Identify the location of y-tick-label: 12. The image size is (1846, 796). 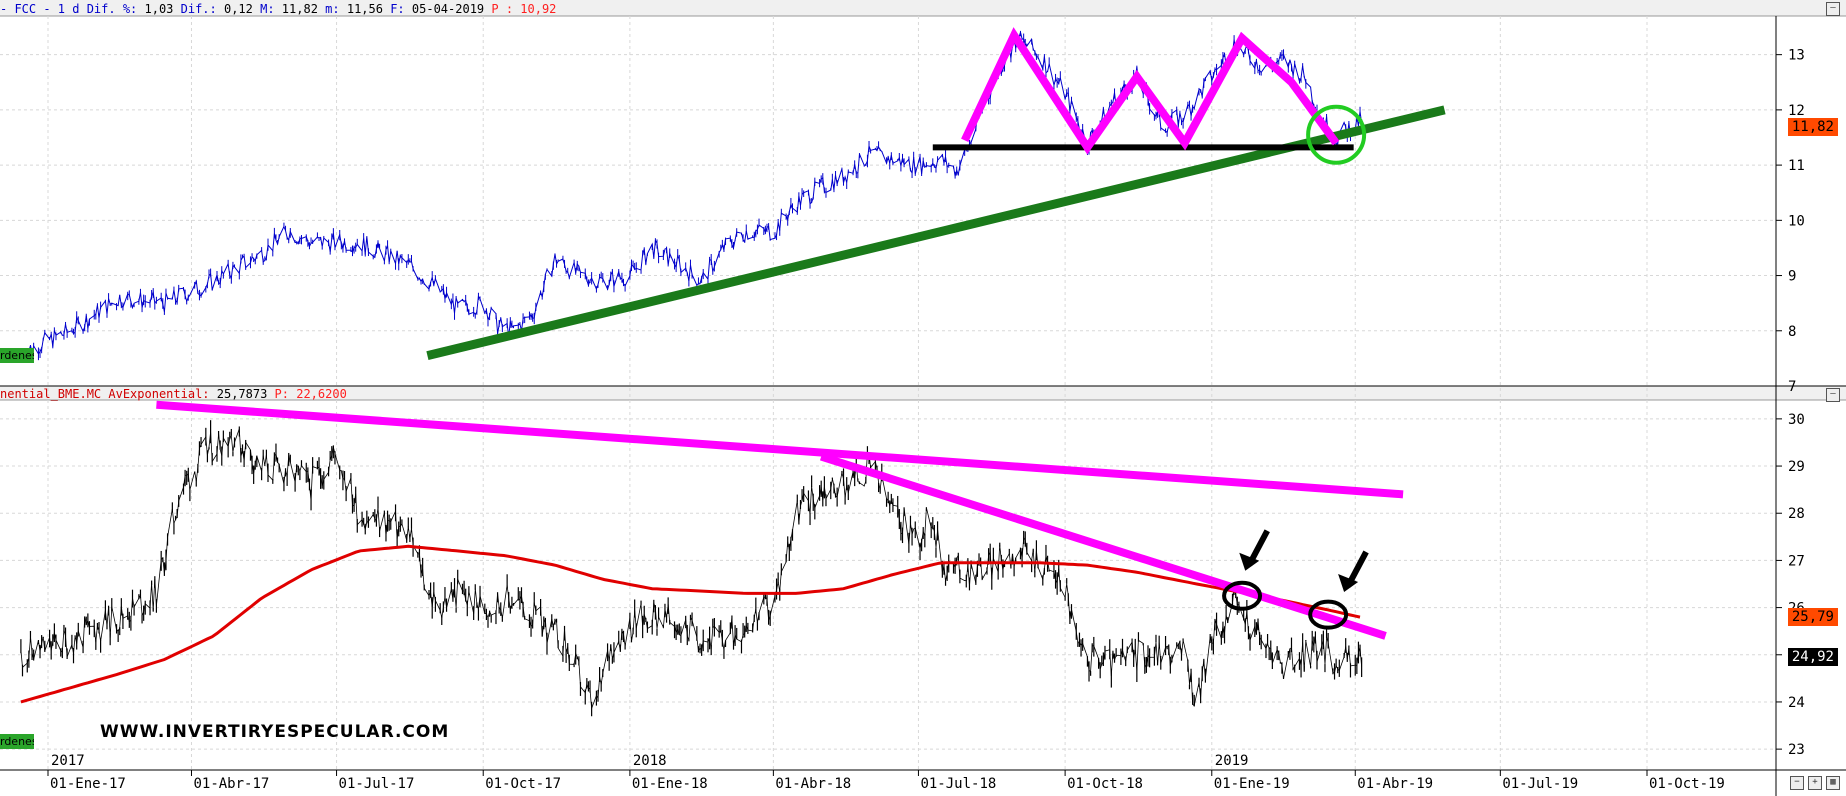
(1796, 111).